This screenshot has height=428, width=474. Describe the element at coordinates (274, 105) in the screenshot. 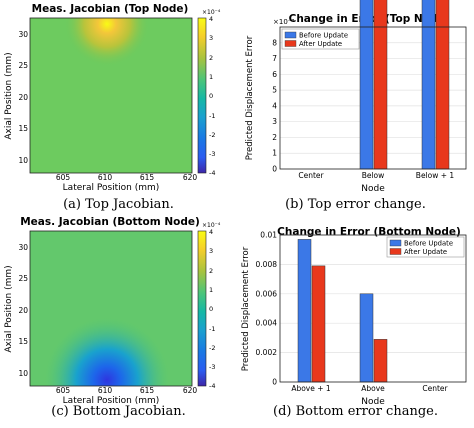

I see `y-tick-label: 4` at that location.